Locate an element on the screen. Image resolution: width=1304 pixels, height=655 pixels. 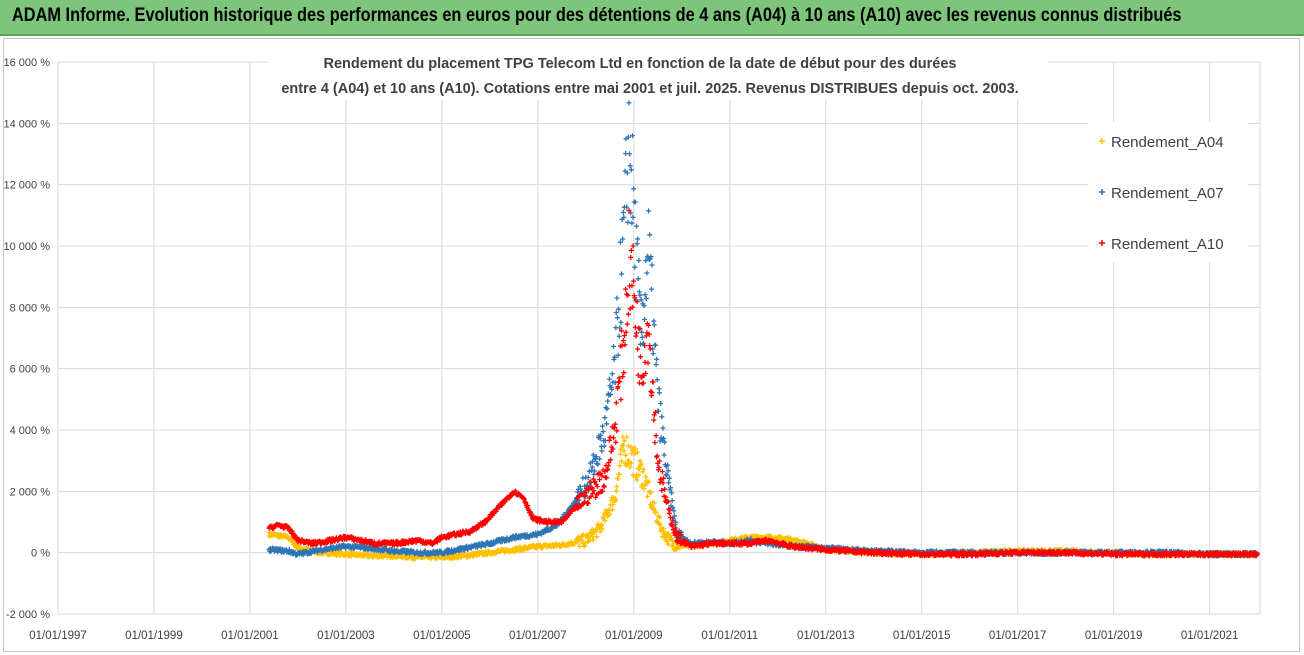
y-tick-label: 14 000 % is located at coordinates (27, 124).